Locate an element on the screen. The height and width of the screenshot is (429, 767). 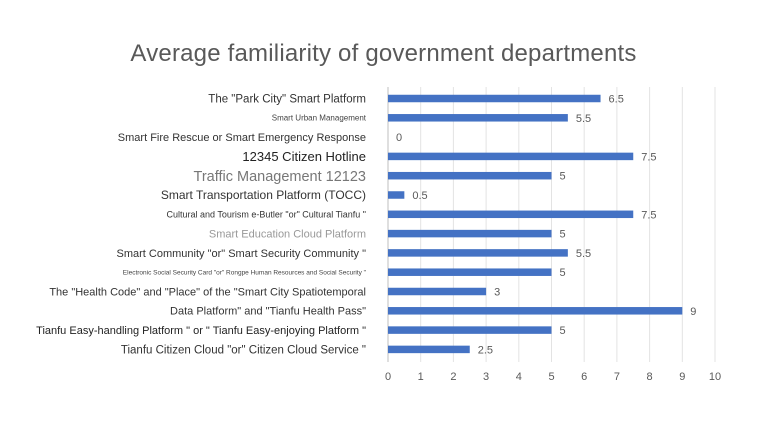
category-label: 12345 Citizen Hotline is located at coordinates (304, 156).